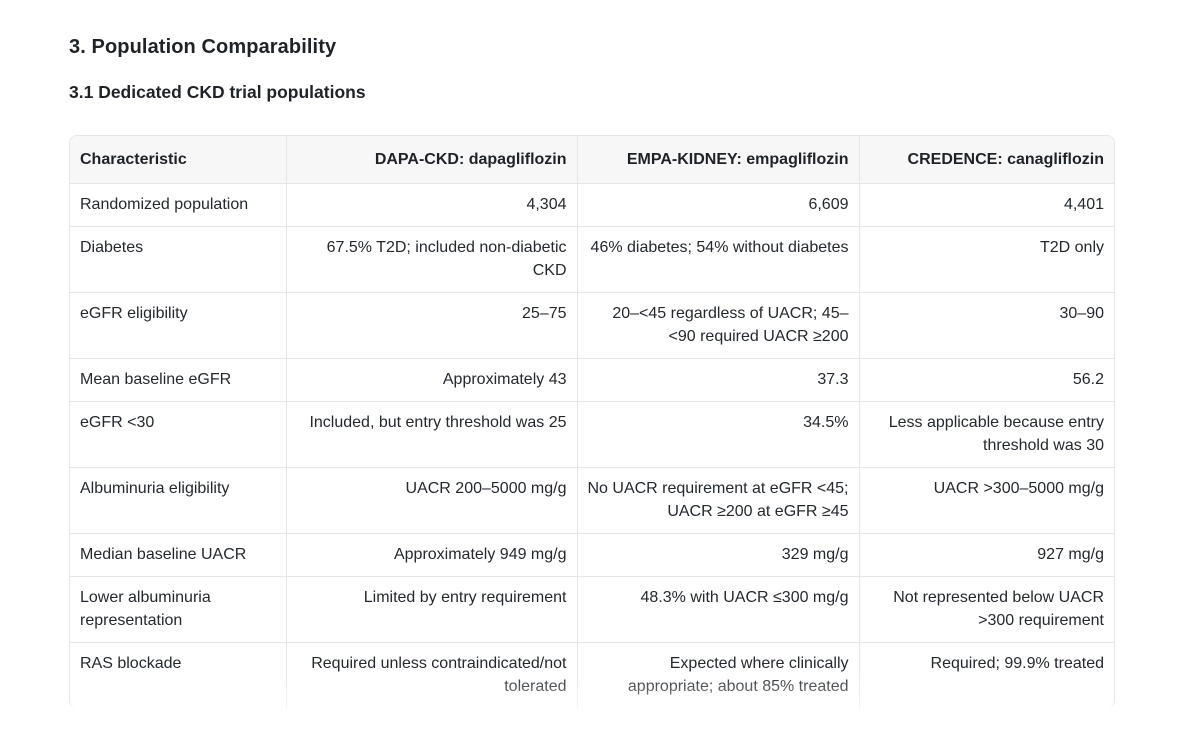  What do you see at coordinates (178, 434) in the screenshot?
I see `row-label: eGFR <30` at bounding box center [178, 434].